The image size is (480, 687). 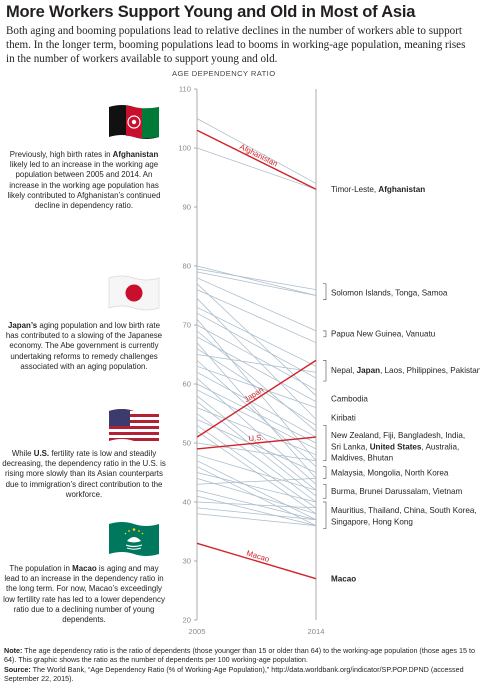 I want to click on country-group-label: Burma, Brunei Darussalam, Vietnam, so click(x=396, y=491).